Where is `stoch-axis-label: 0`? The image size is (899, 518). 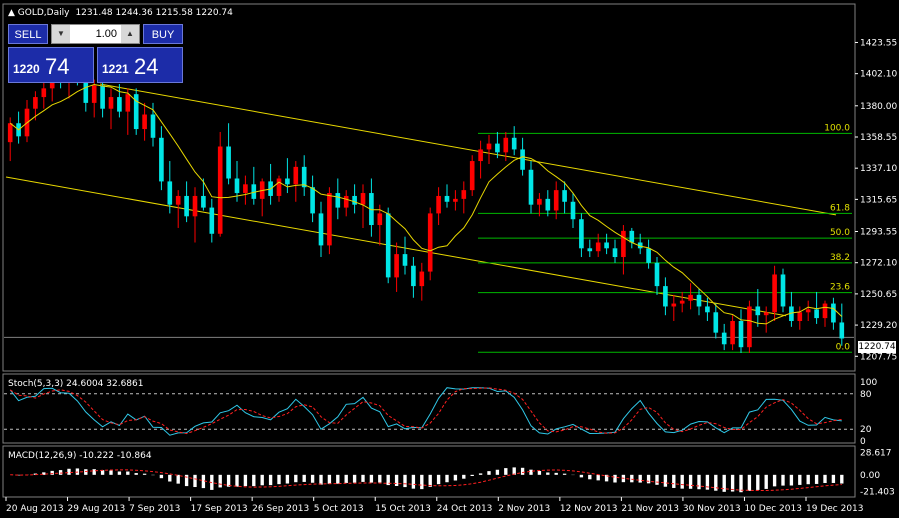
stoch-axis-label: 0 is located at coordinates (863, 442).